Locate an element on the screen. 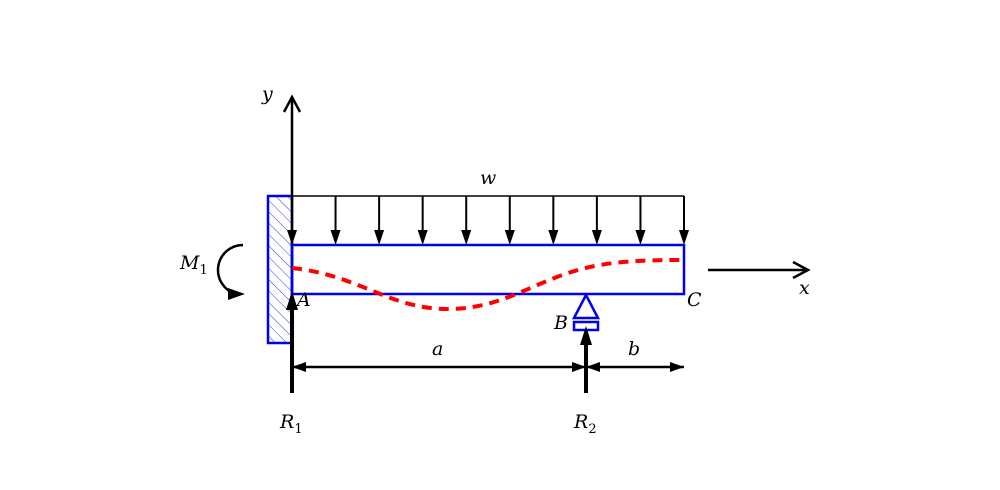  y-axis-label: y is located at coordinates (267, 94).